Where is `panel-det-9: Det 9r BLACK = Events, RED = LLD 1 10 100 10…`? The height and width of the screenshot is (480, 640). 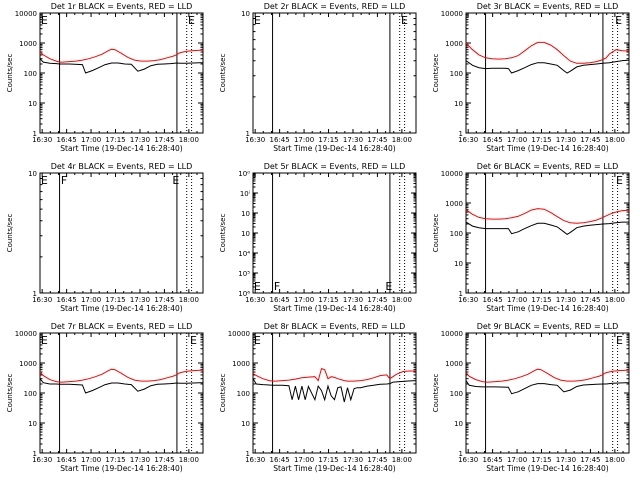 panel-det-9: Det 9r BLACK = Events, RED = LLD 1 10 100 10… is located at coordinates (530, 397).